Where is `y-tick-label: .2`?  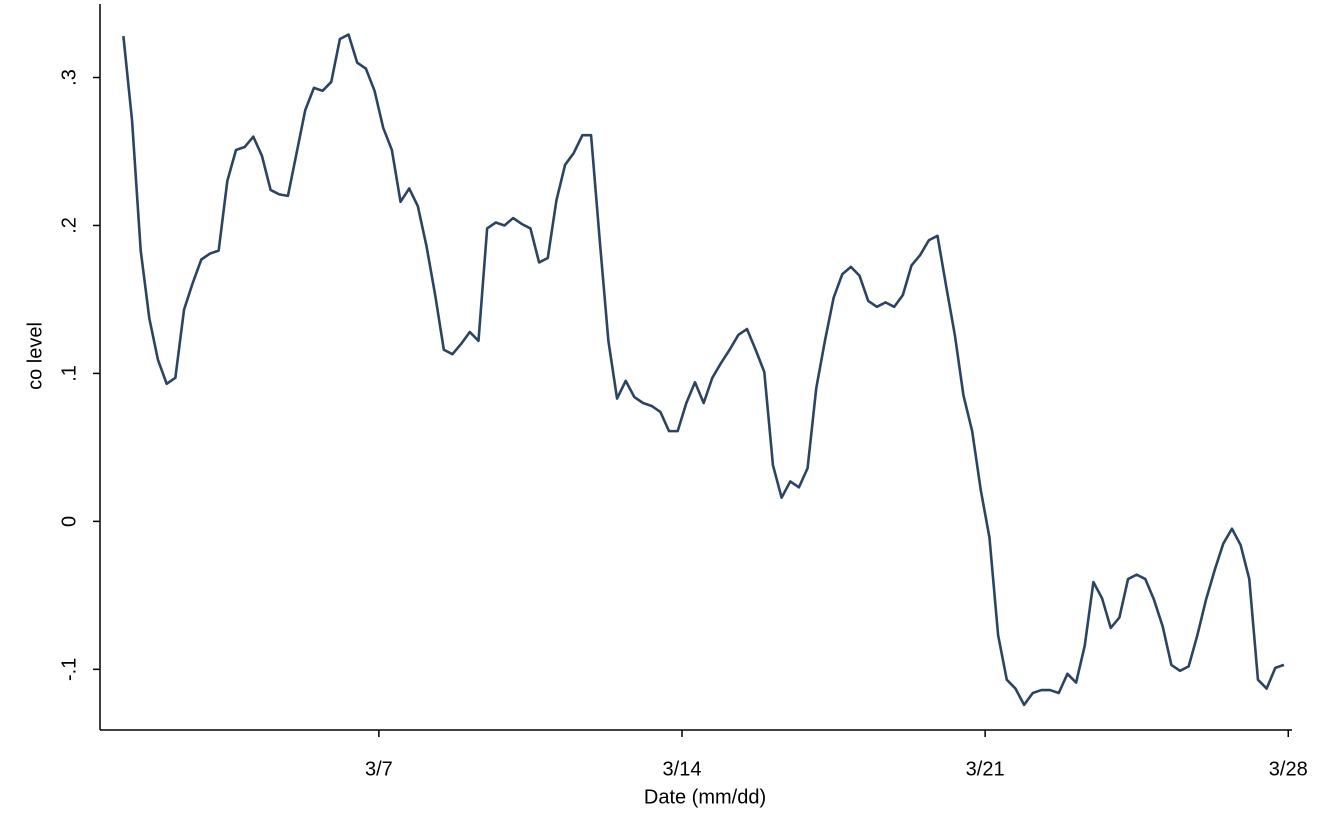 y-tick-label: .2 is located at coordinates (69, 225).